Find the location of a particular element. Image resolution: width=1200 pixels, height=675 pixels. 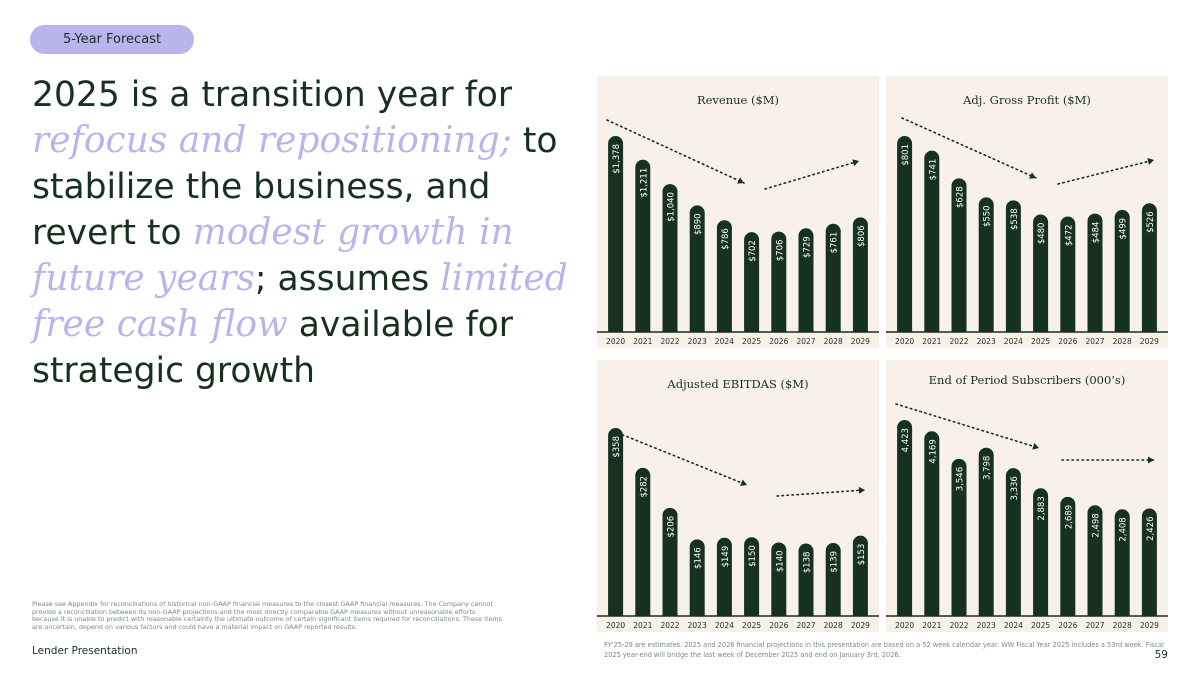

bar-value-label: $538 is located at coordinates (1015, 219).